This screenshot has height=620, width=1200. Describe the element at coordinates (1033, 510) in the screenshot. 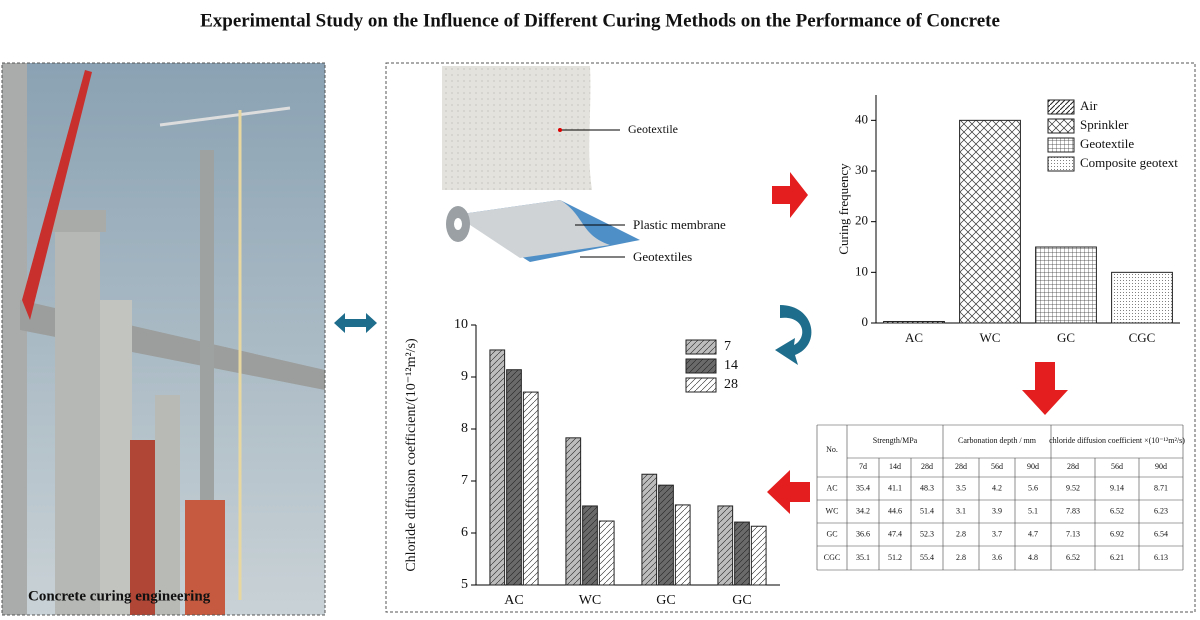

I see `table-cell: 5.1` at that location.